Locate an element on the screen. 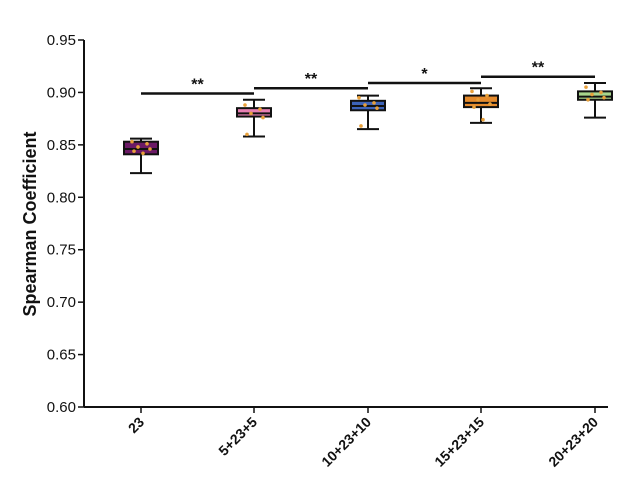  x-tick-label: 15+23+15 is located at coordinates (459, 442).